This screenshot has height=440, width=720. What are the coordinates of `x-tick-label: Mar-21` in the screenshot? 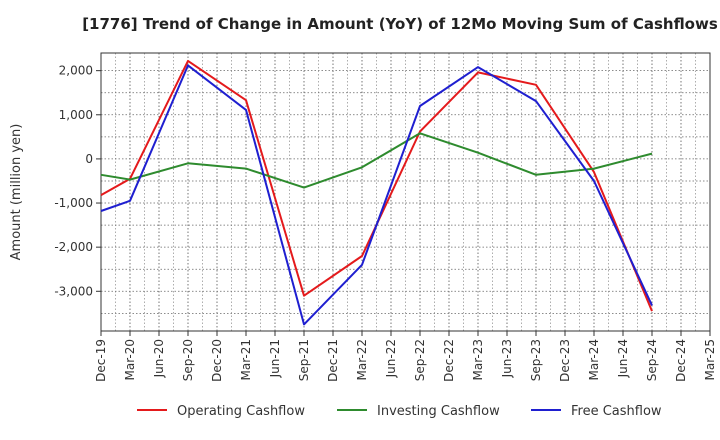 It's located at (246, 359).